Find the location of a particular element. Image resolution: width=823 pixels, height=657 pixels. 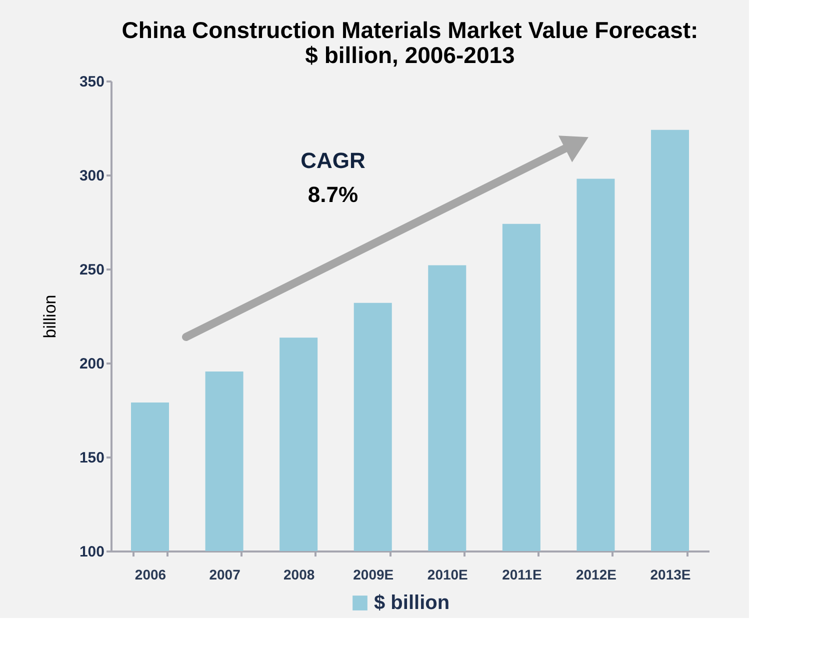

x-tick-label: 2007 is located at coordinates (225, 574).